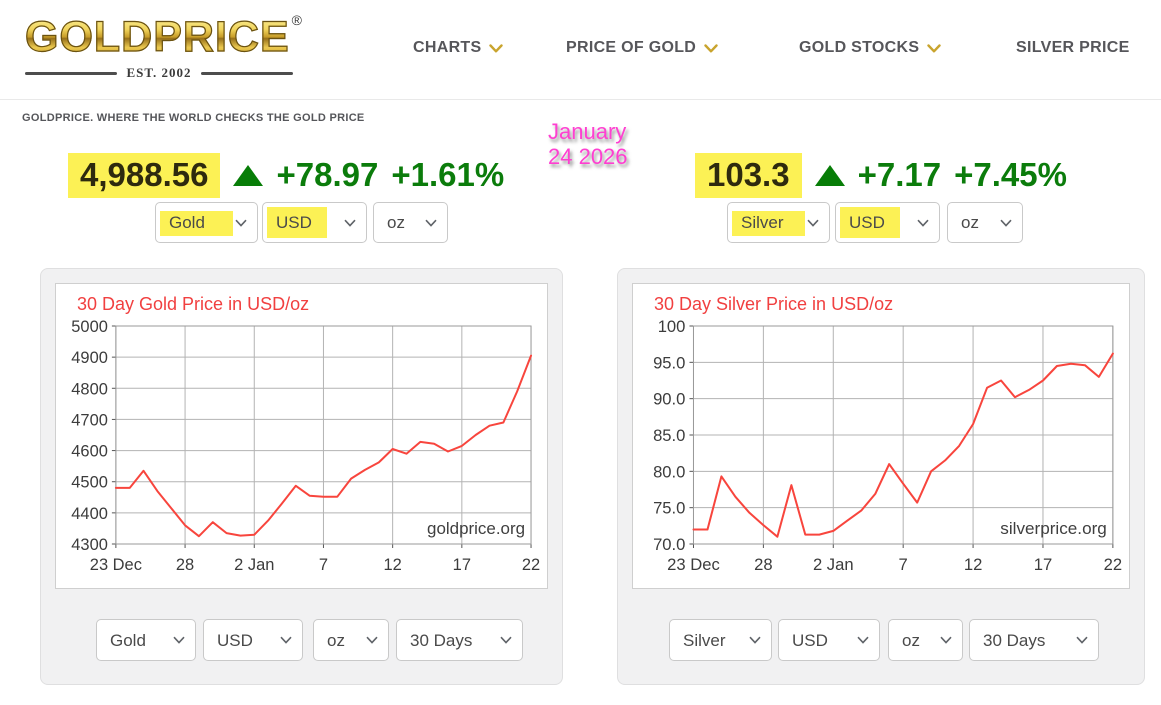  I want to click on nav-gold-stocks-label: GOLD STOCKS, so click(859, 47).